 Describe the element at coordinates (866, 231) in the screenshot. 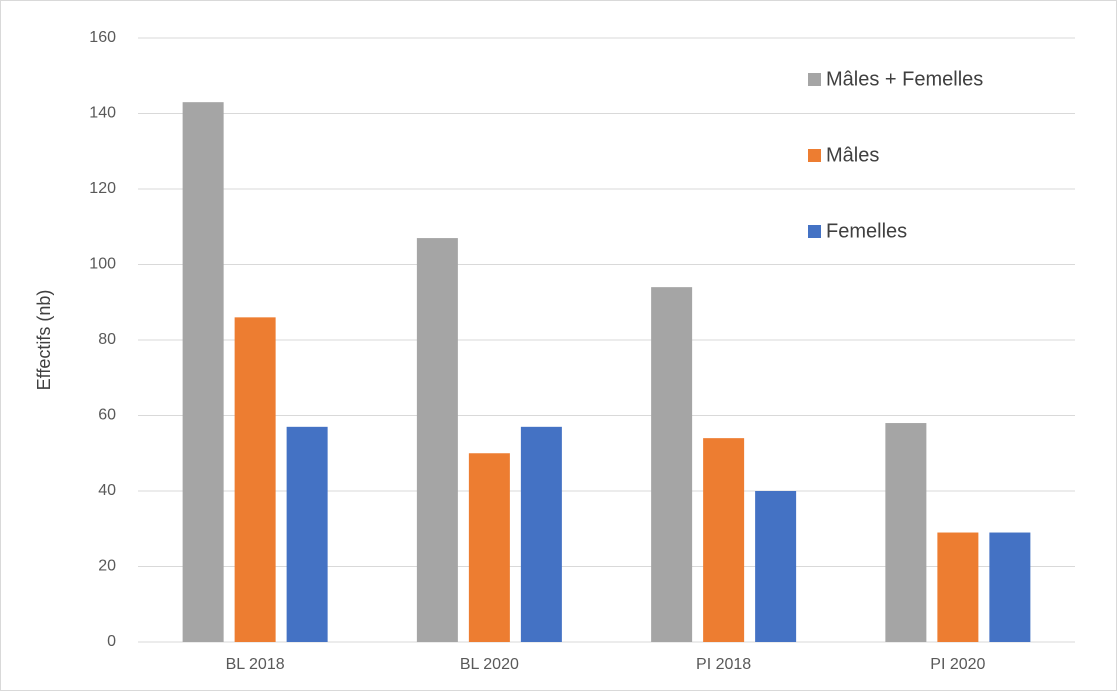

I see `legend-label: Femelles` at that location.